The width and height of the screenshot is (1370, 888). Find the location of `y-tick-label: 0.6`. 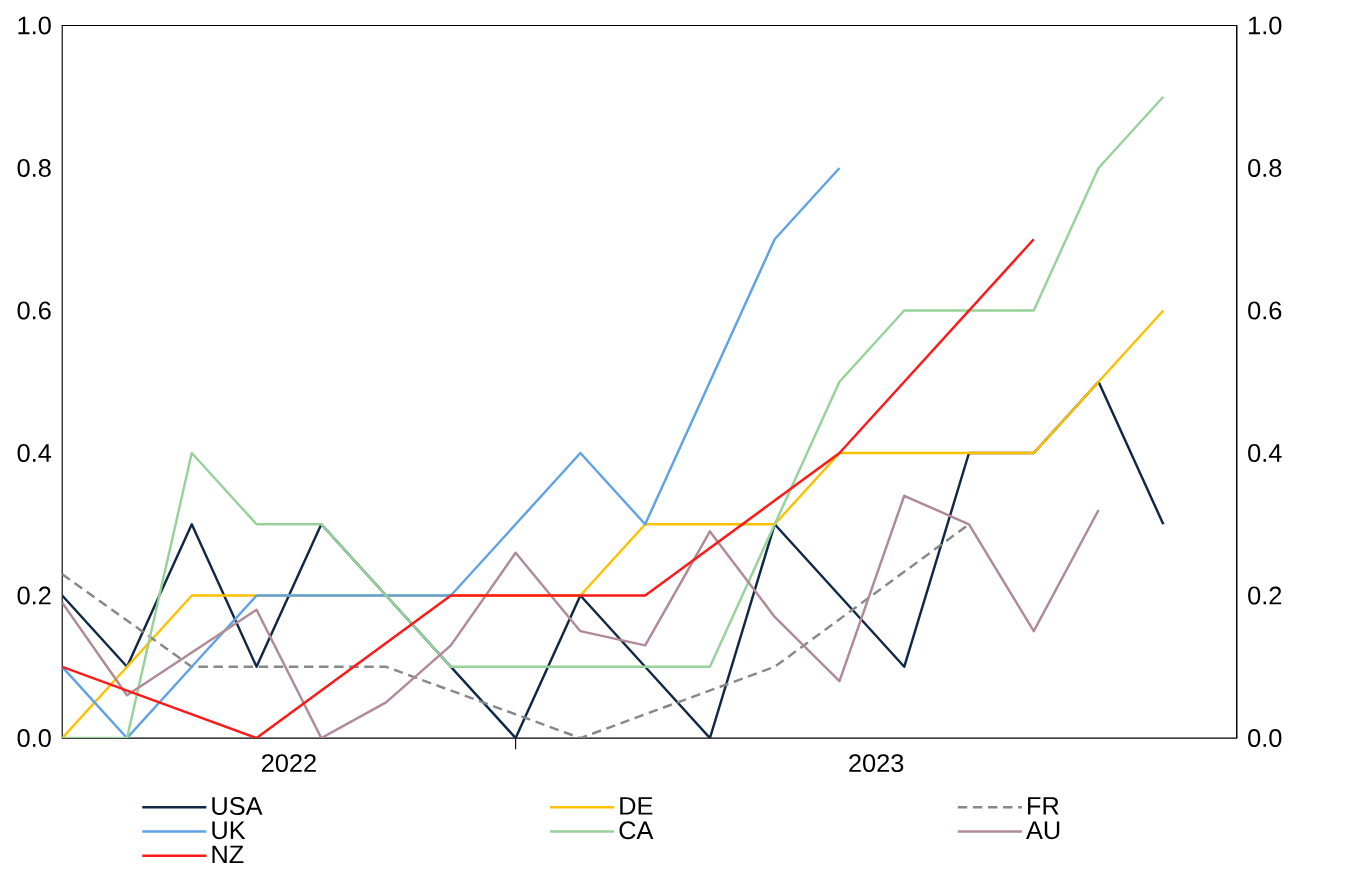

y-tick-label: 0.6 is located at coordinates (34, 310).